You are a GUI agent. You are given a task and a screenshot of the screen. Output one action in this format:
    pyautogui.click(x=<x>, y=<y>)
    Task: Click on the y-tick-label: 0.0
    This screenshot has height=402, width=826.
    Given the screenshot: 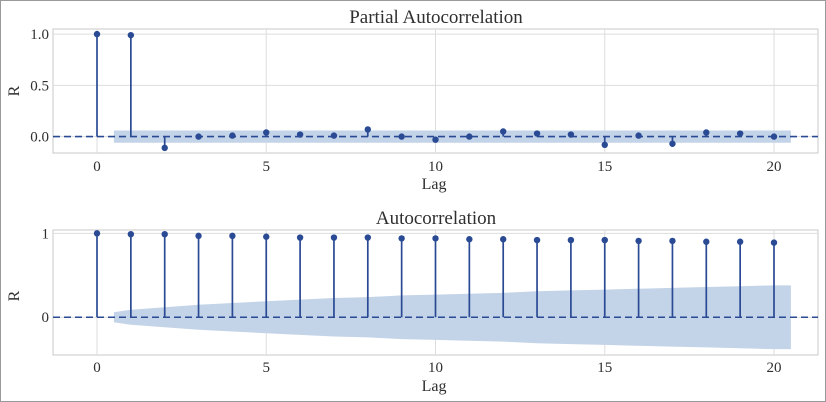 What is the action you would take?
    pyautogui.click(x=39, y=138)
    